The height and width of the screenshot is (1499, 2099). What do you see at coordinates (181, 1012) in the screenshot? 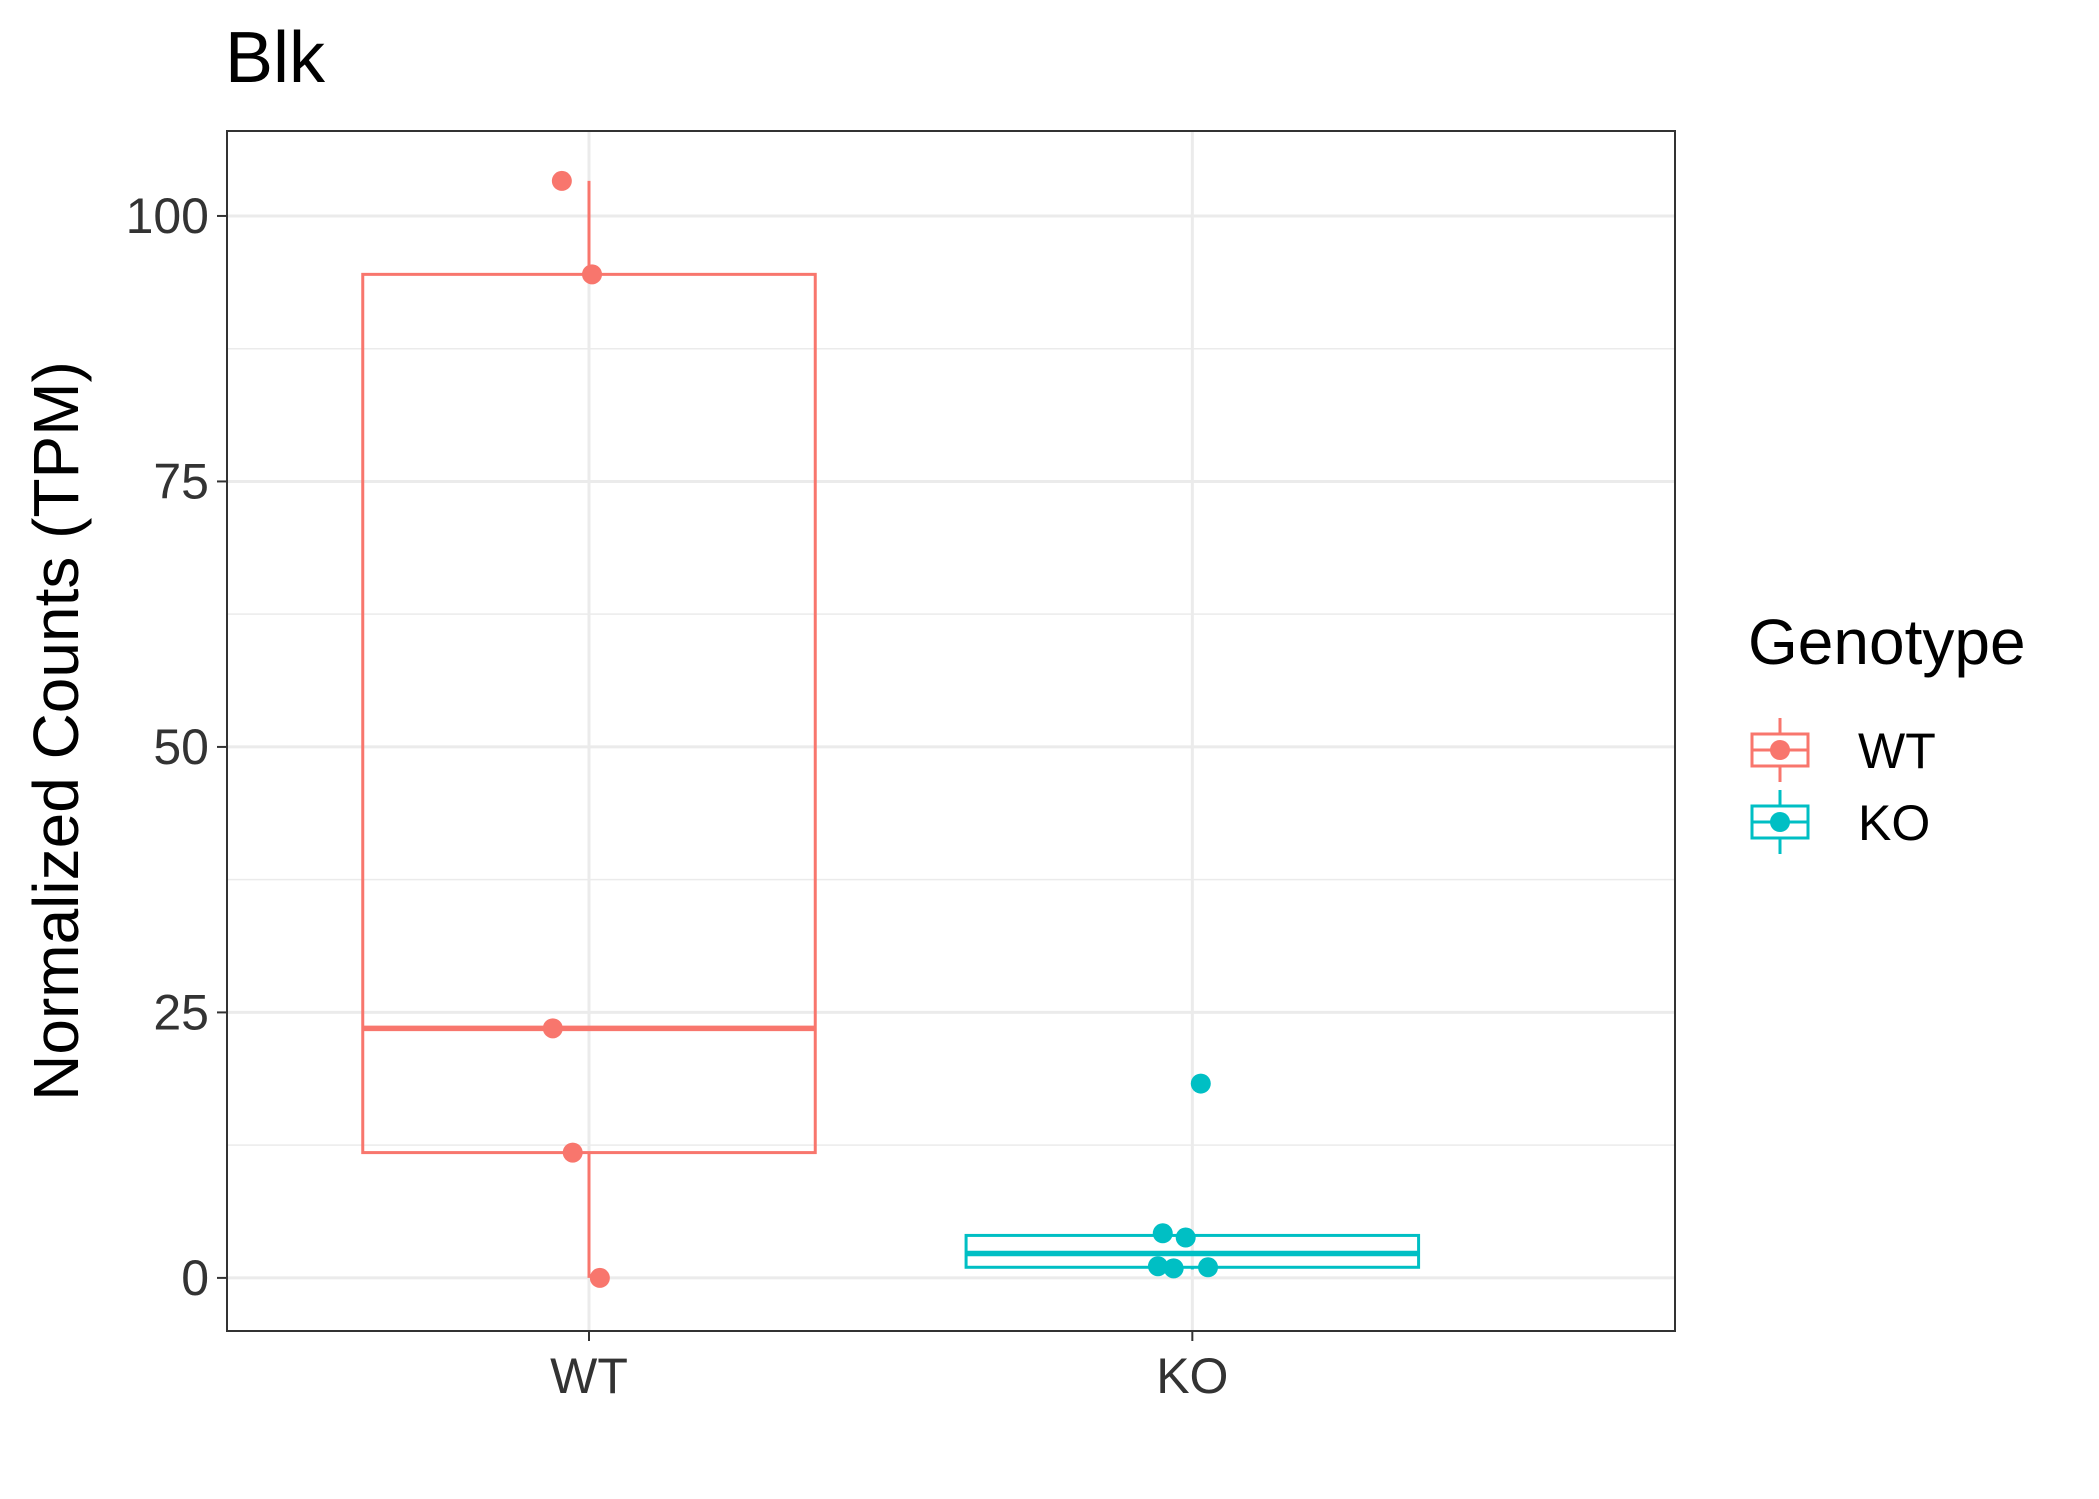
I see `y-tick-label: 25` at bounding box center [181, 1012].